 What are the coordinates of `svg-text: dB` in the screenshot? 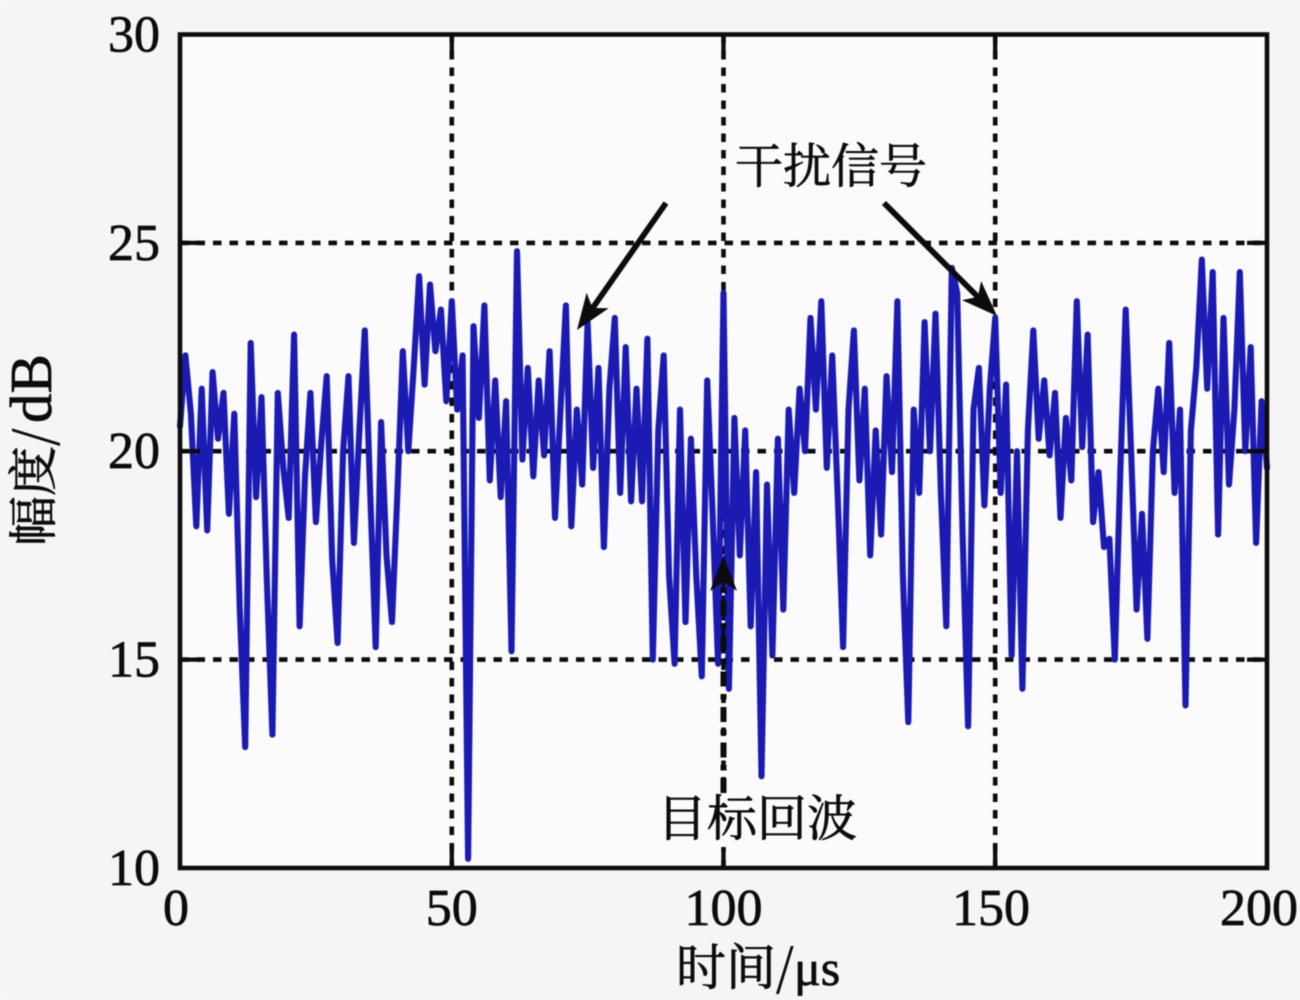 It's located at (32, 388).